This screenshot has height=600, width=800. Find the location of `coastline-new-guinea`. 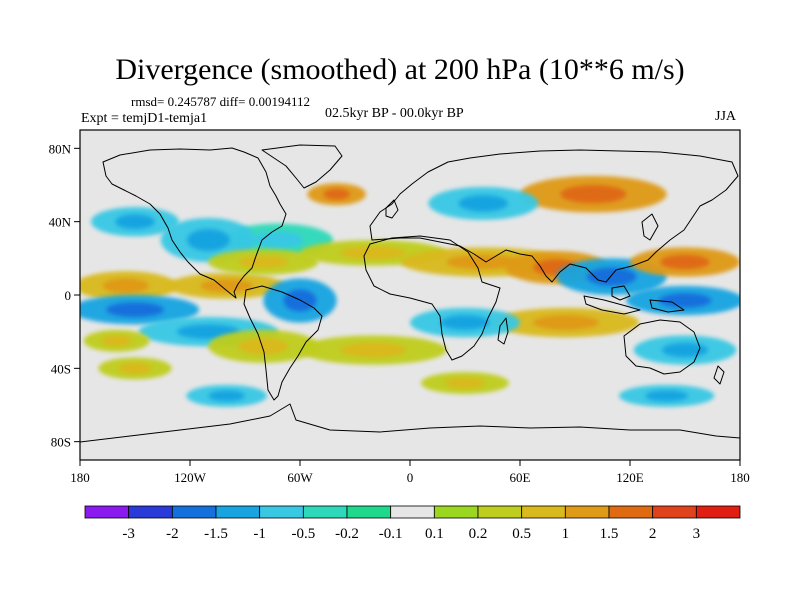

coastline-new-guinea is located at coordinates (667, 306).